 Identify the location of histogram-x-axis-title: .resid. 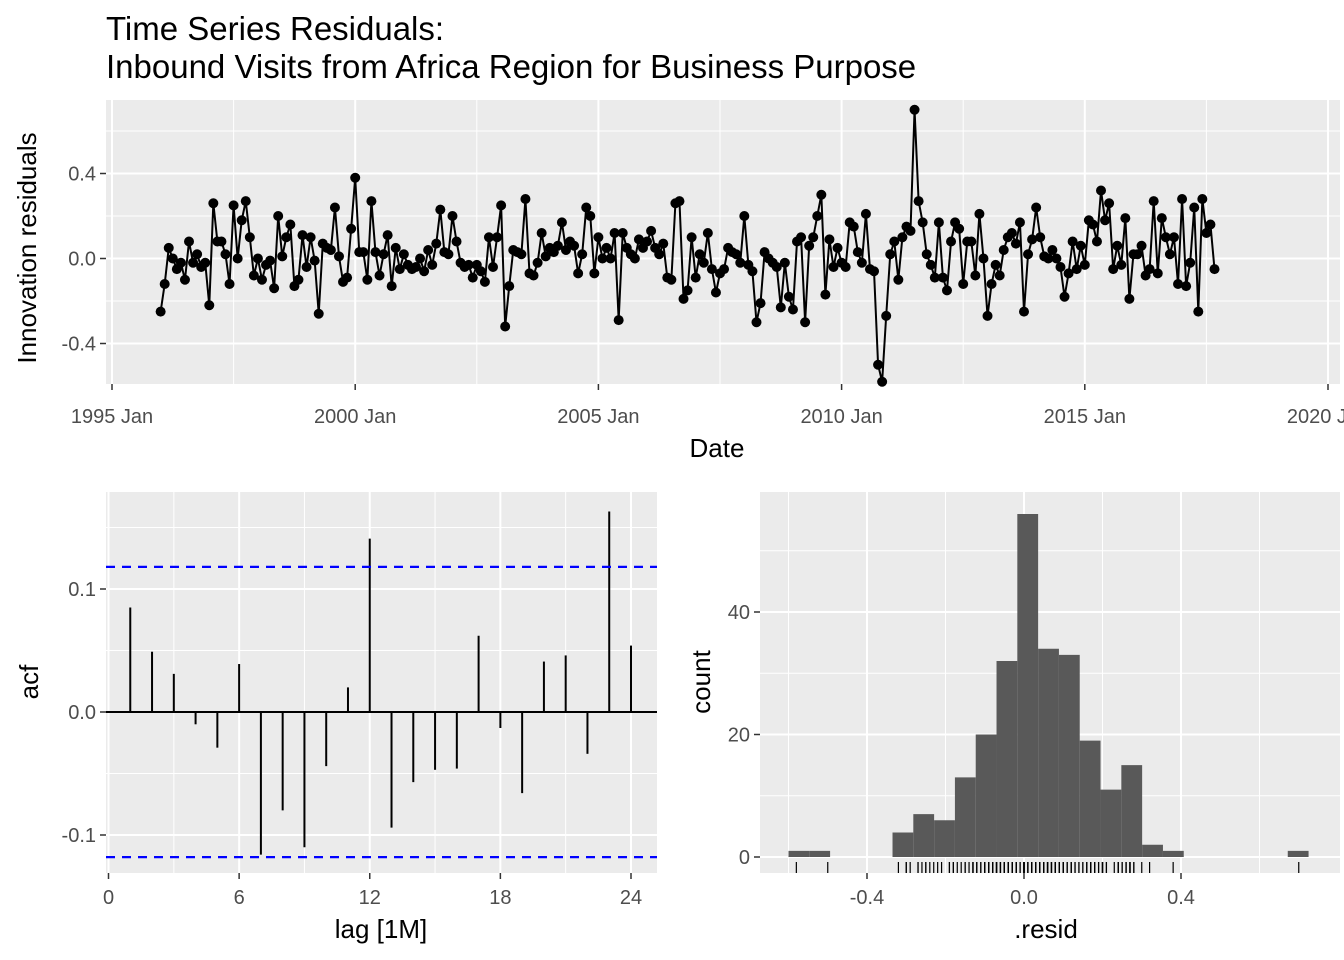
(1046, 929).